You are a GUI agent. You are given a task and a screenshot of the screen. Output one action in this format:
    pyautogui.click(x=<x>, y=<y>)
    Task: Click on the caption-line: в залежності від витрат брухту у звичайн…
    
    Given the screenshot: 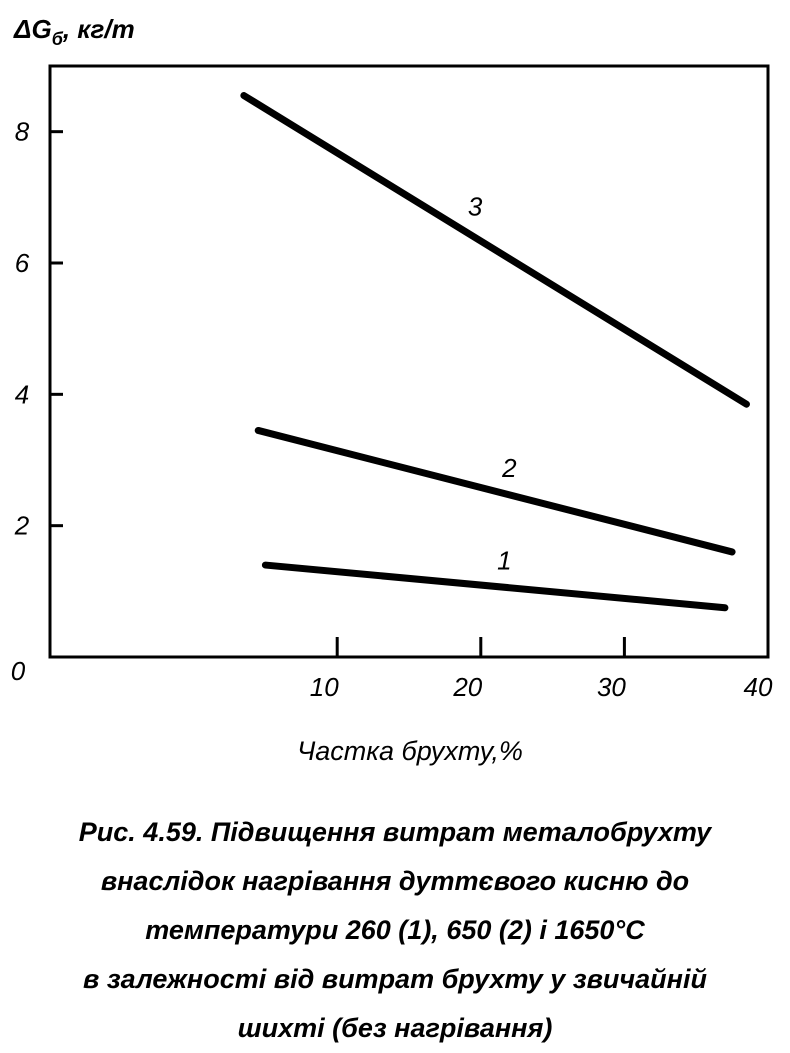 What is the action you would take?
    pyautogui.click(x=395, y=979)
    